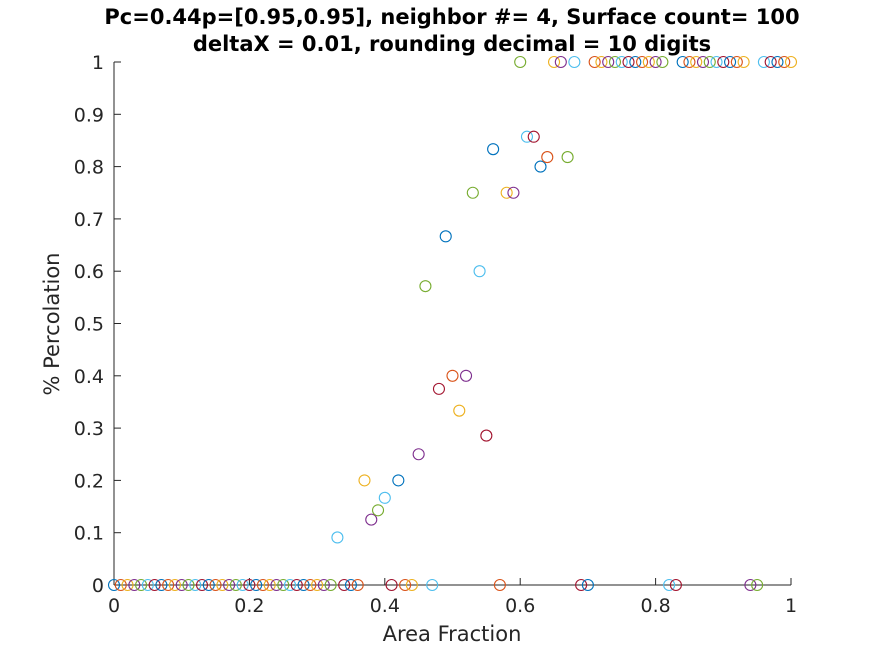  I want to click on y-tick-label: 0.1, so click(89, 534).